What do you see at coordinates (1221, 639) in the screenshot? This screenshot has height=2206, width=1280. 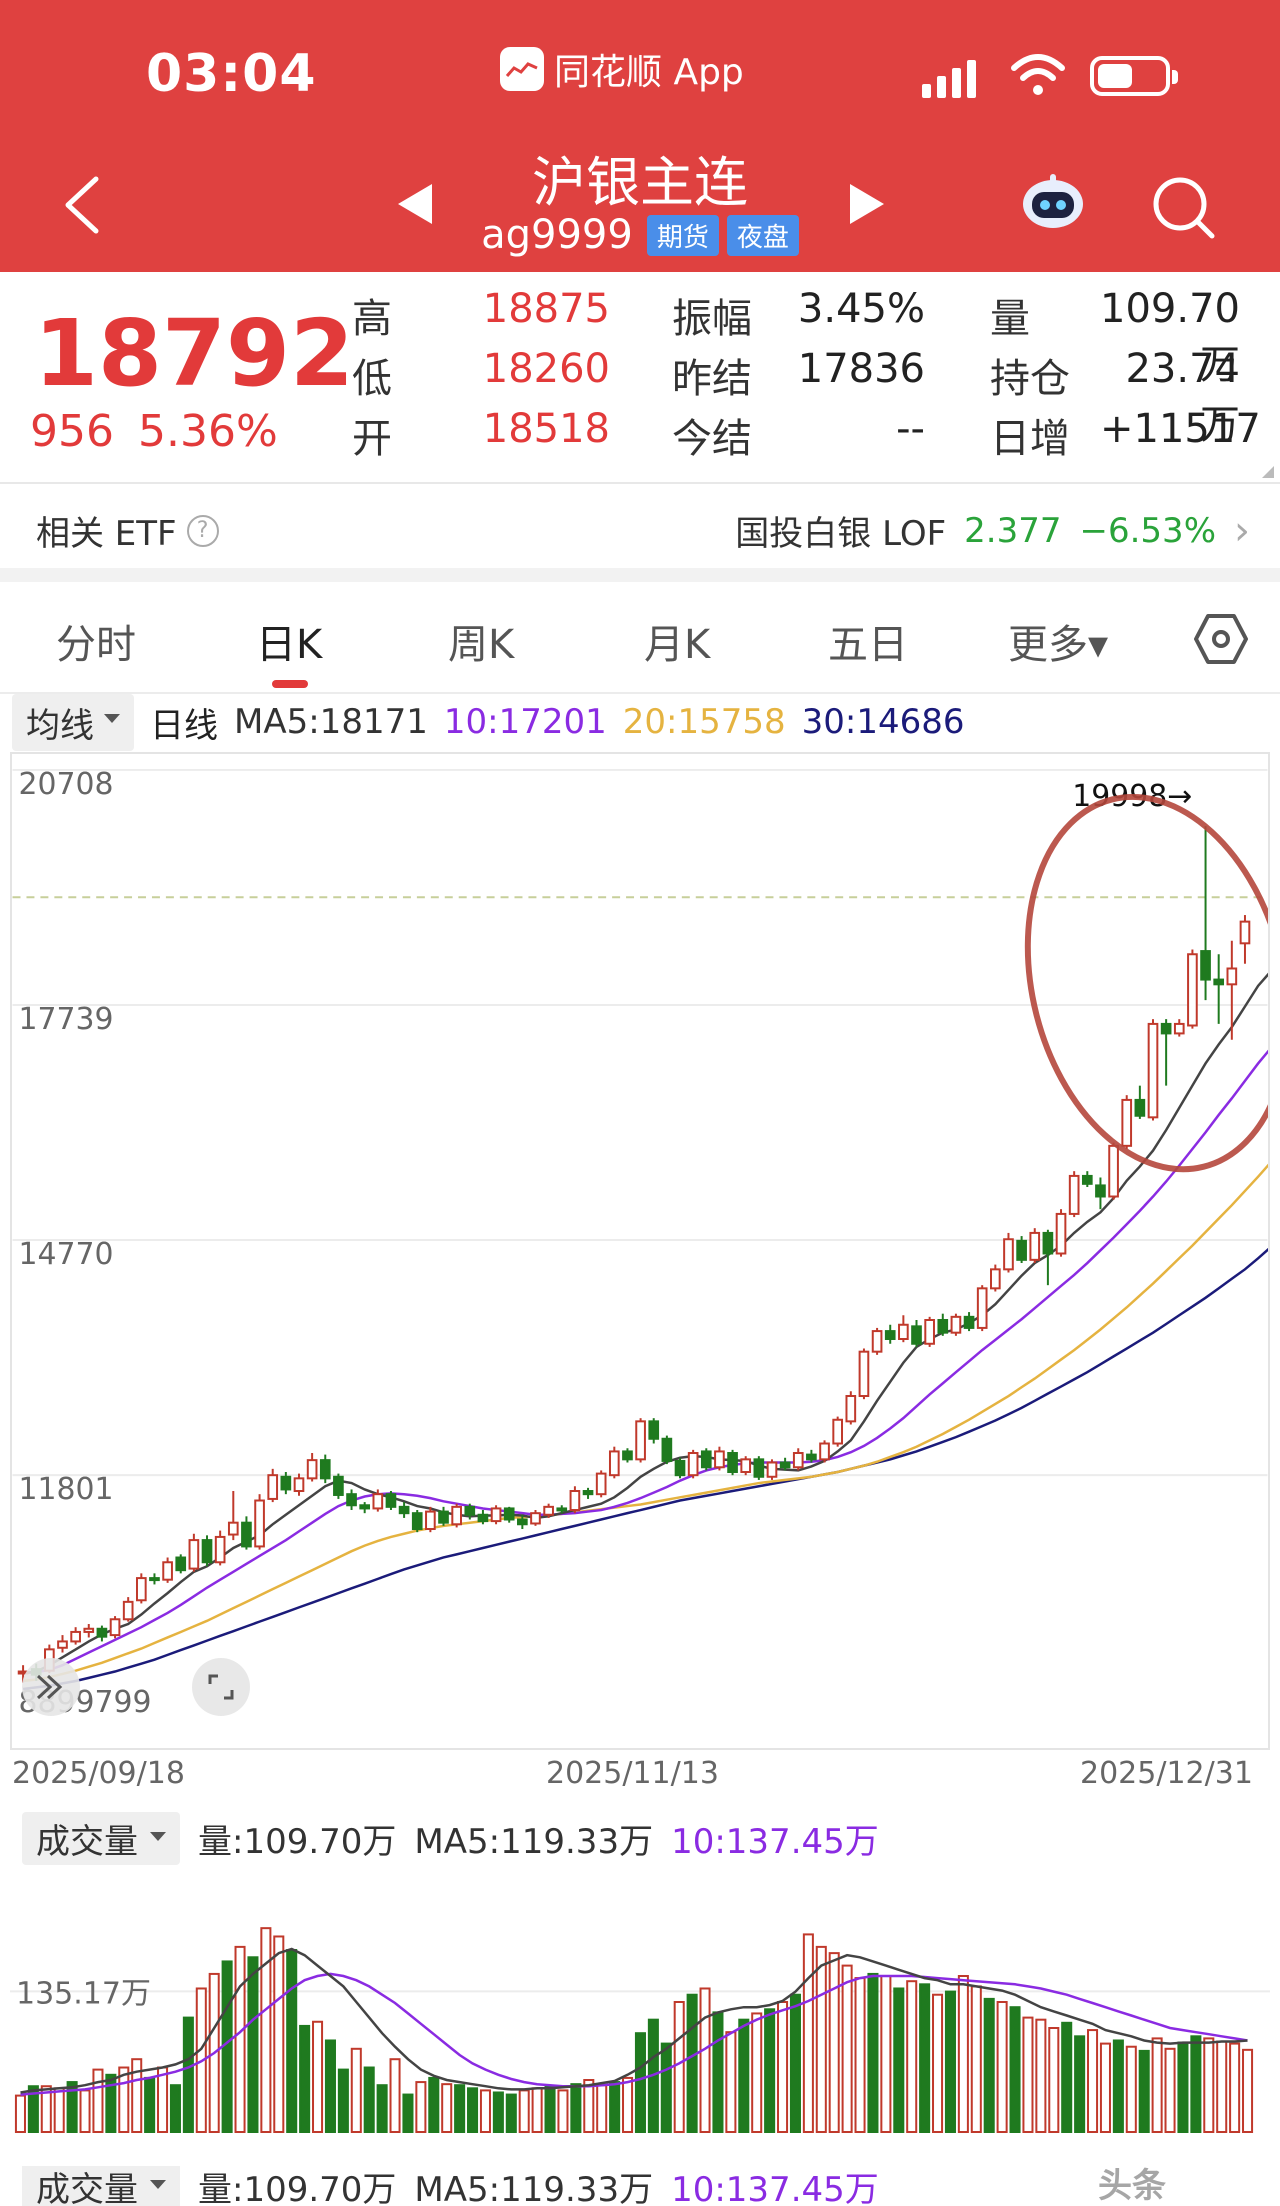 I see `chart-settings-icon` at bounding box center [1221, 639].